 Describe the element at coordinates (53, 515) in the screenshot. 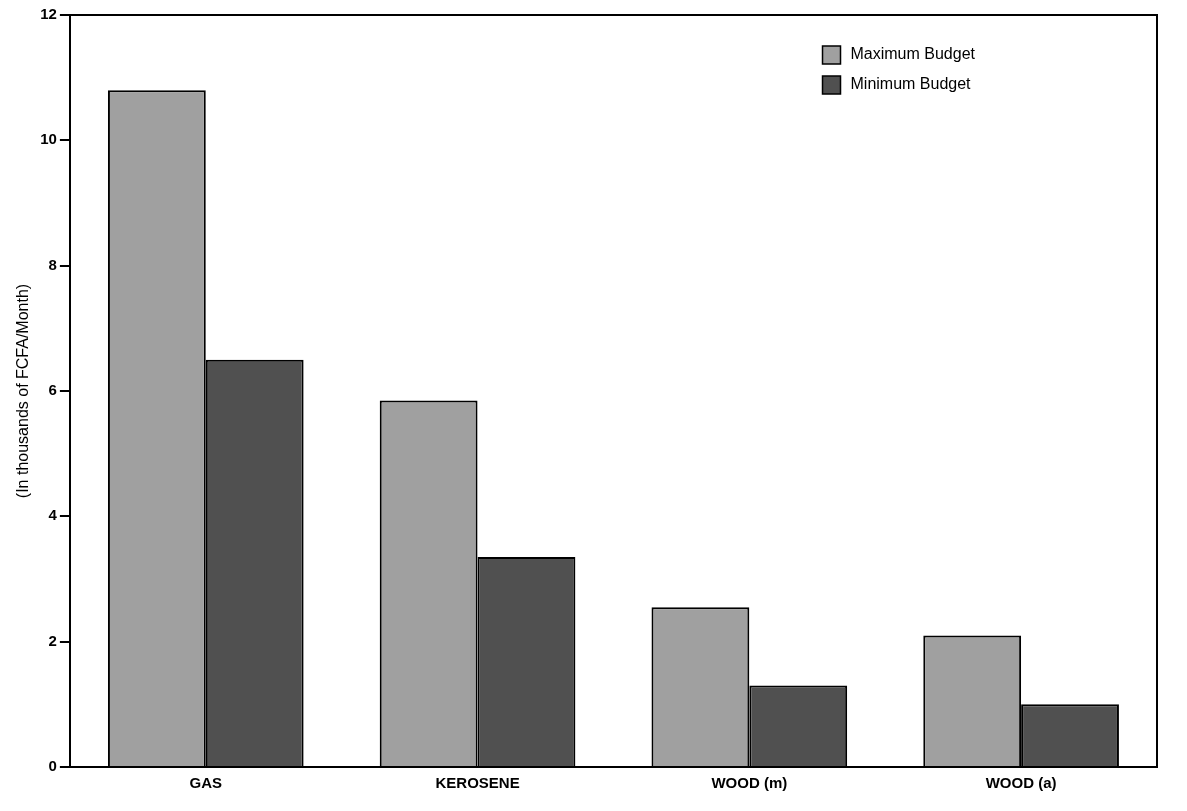

I see `y-tick-label: 4` at that location.